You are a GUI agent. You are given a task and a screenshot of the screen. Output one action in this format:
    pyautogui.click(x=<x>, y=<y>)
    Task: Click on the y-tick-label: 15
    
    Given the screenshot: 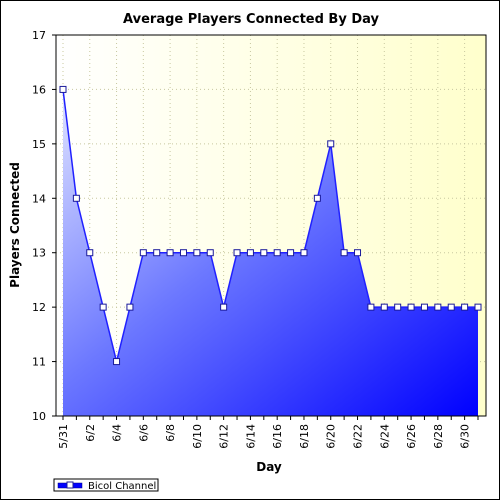 What is the action you would take?
    pyautogui.click(x=39, y=144)
    